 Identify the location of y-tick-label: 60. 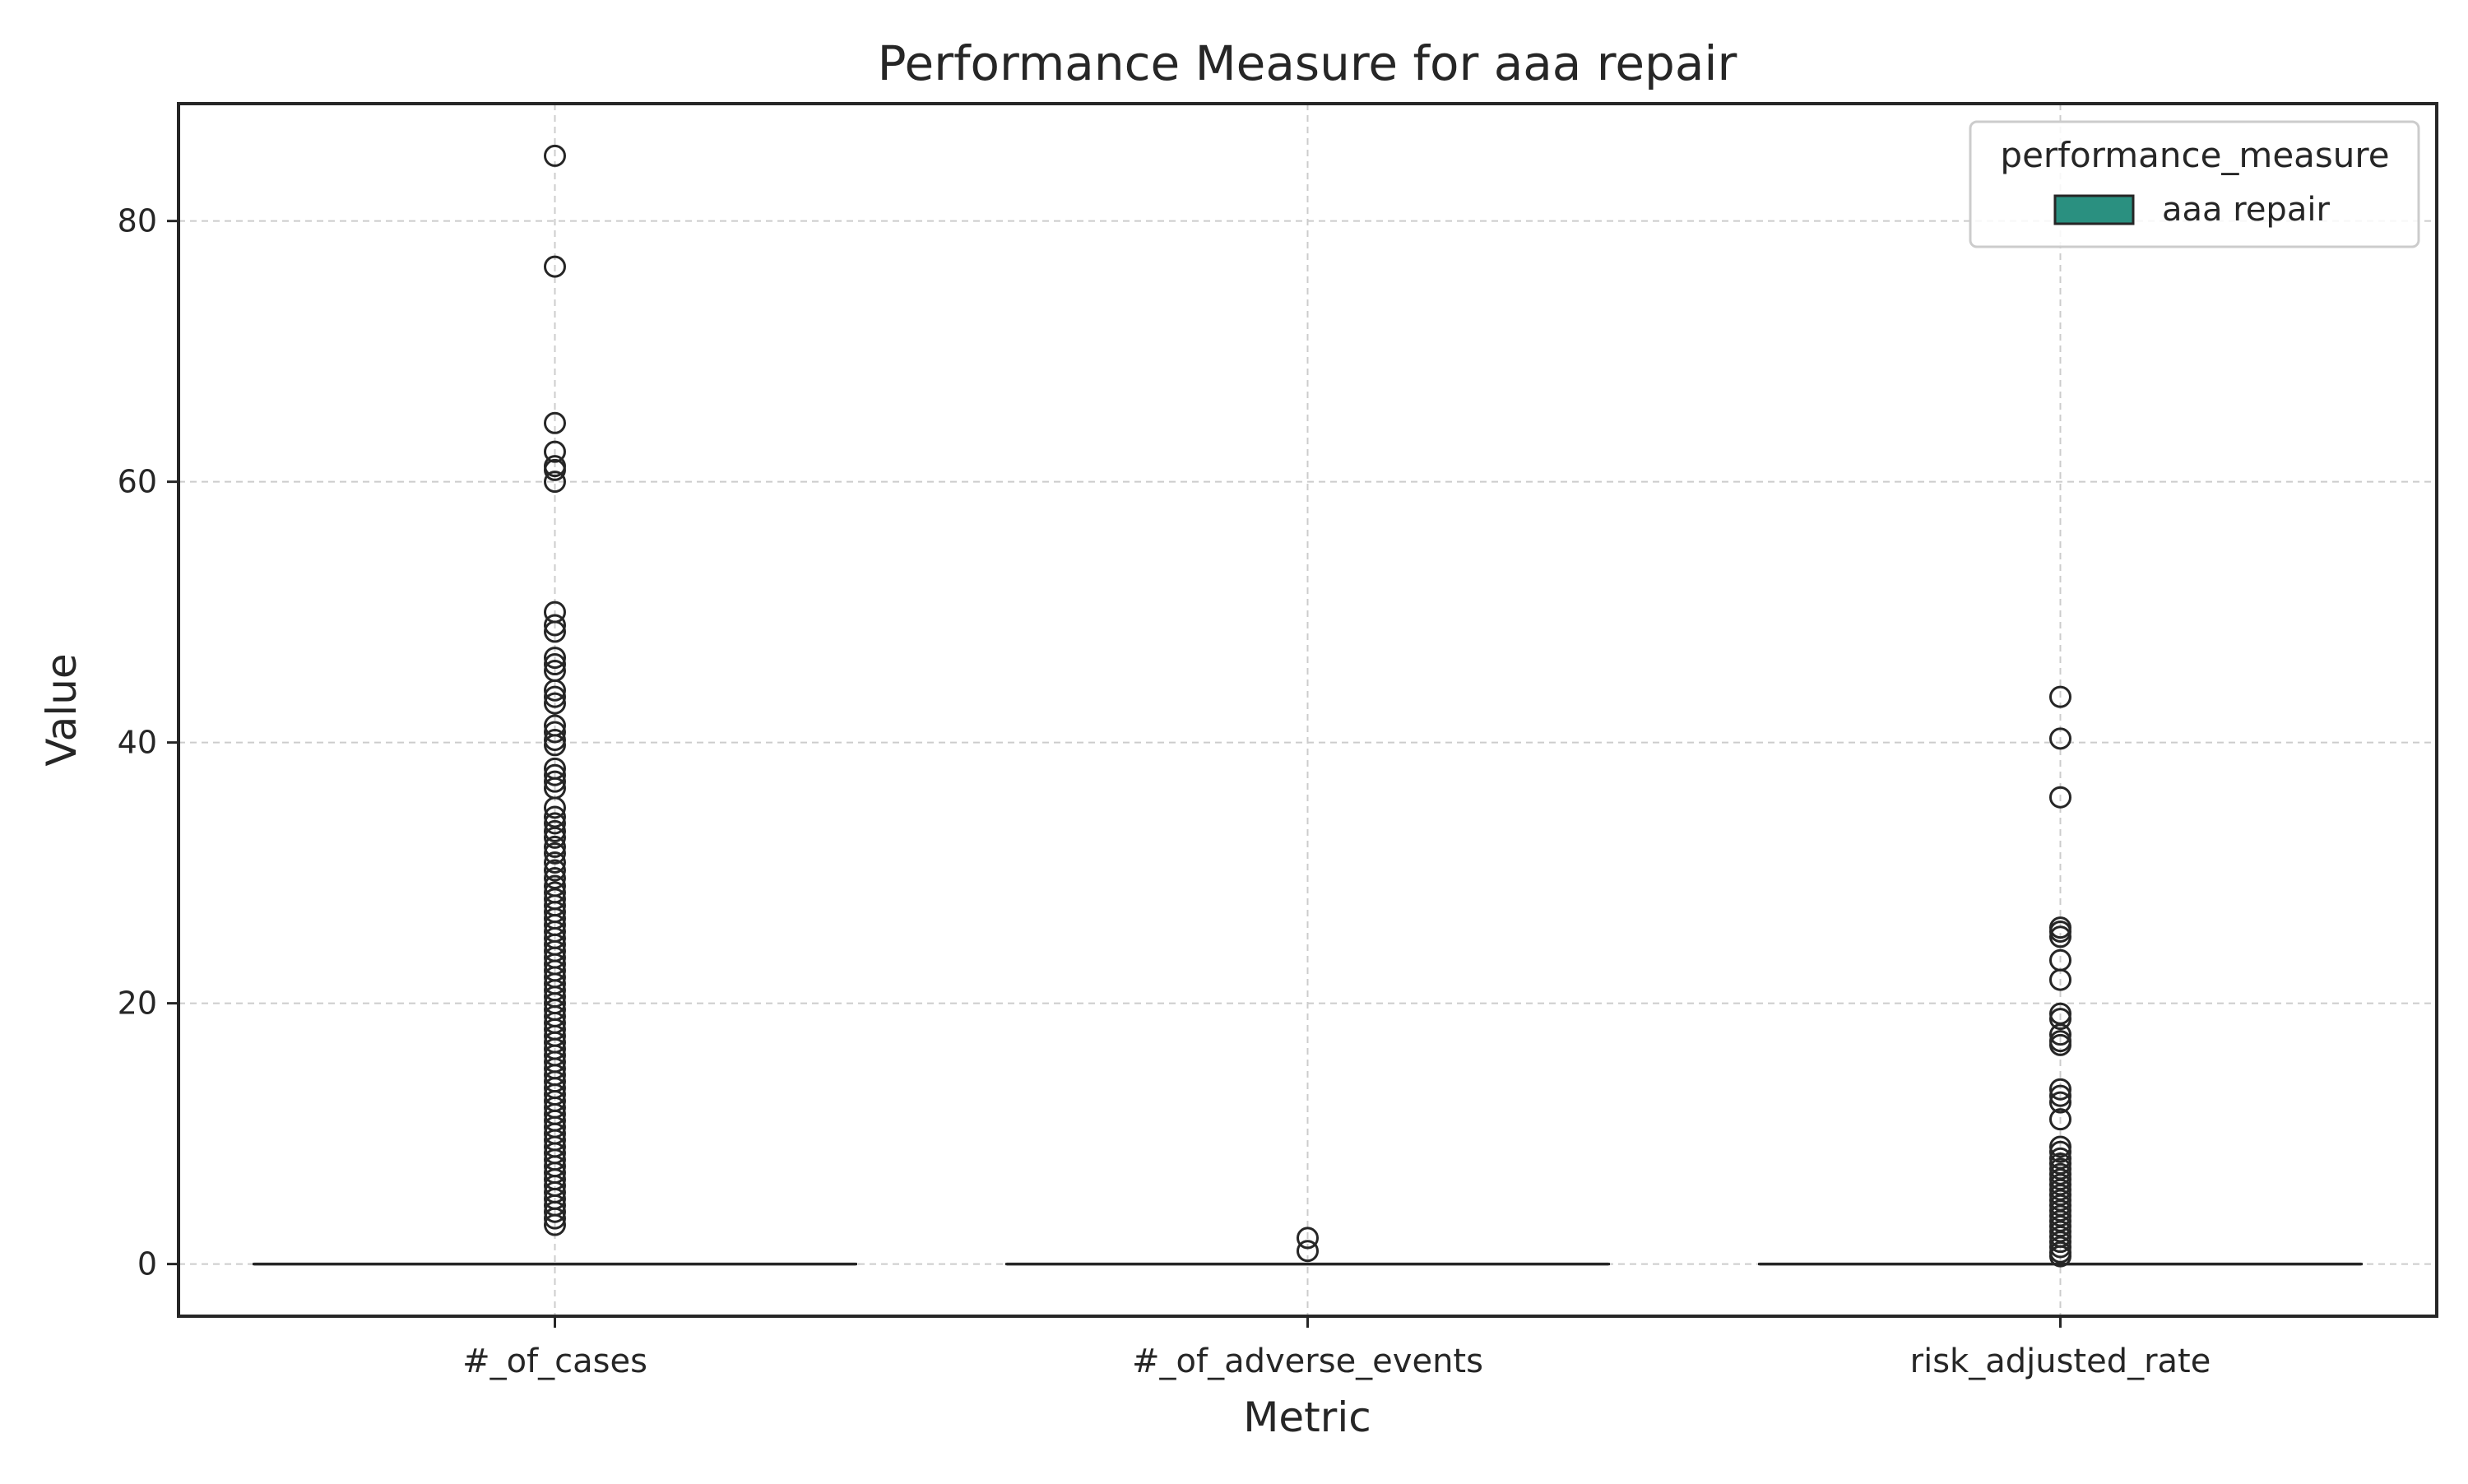
(137, 482).